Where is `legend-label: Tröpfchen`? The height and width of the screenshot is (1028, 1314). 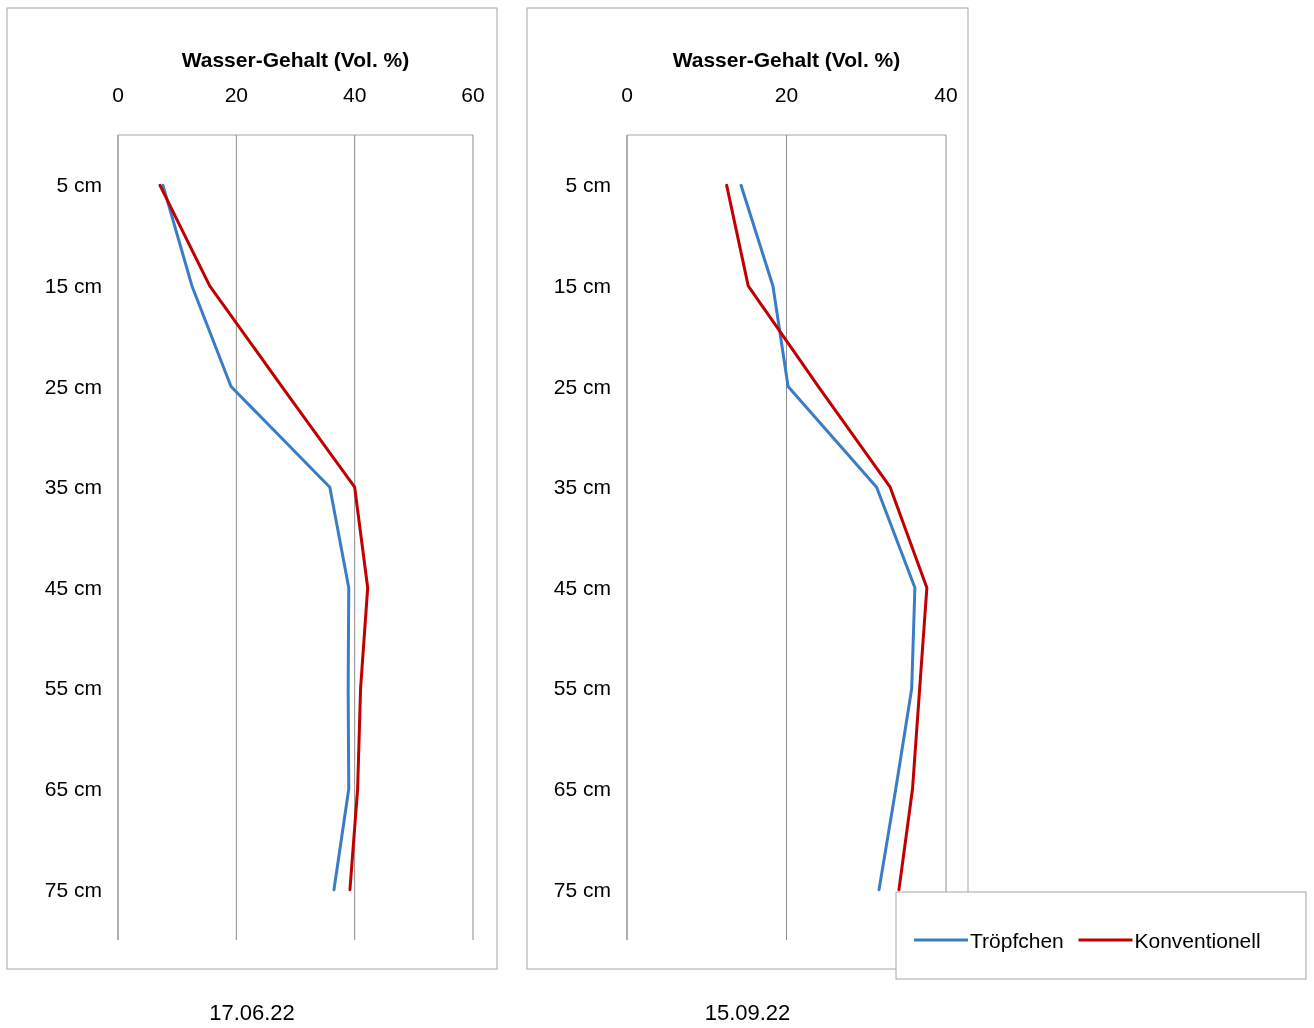
legend-label: Tröpfchen is located at coordinates (1017, 940).